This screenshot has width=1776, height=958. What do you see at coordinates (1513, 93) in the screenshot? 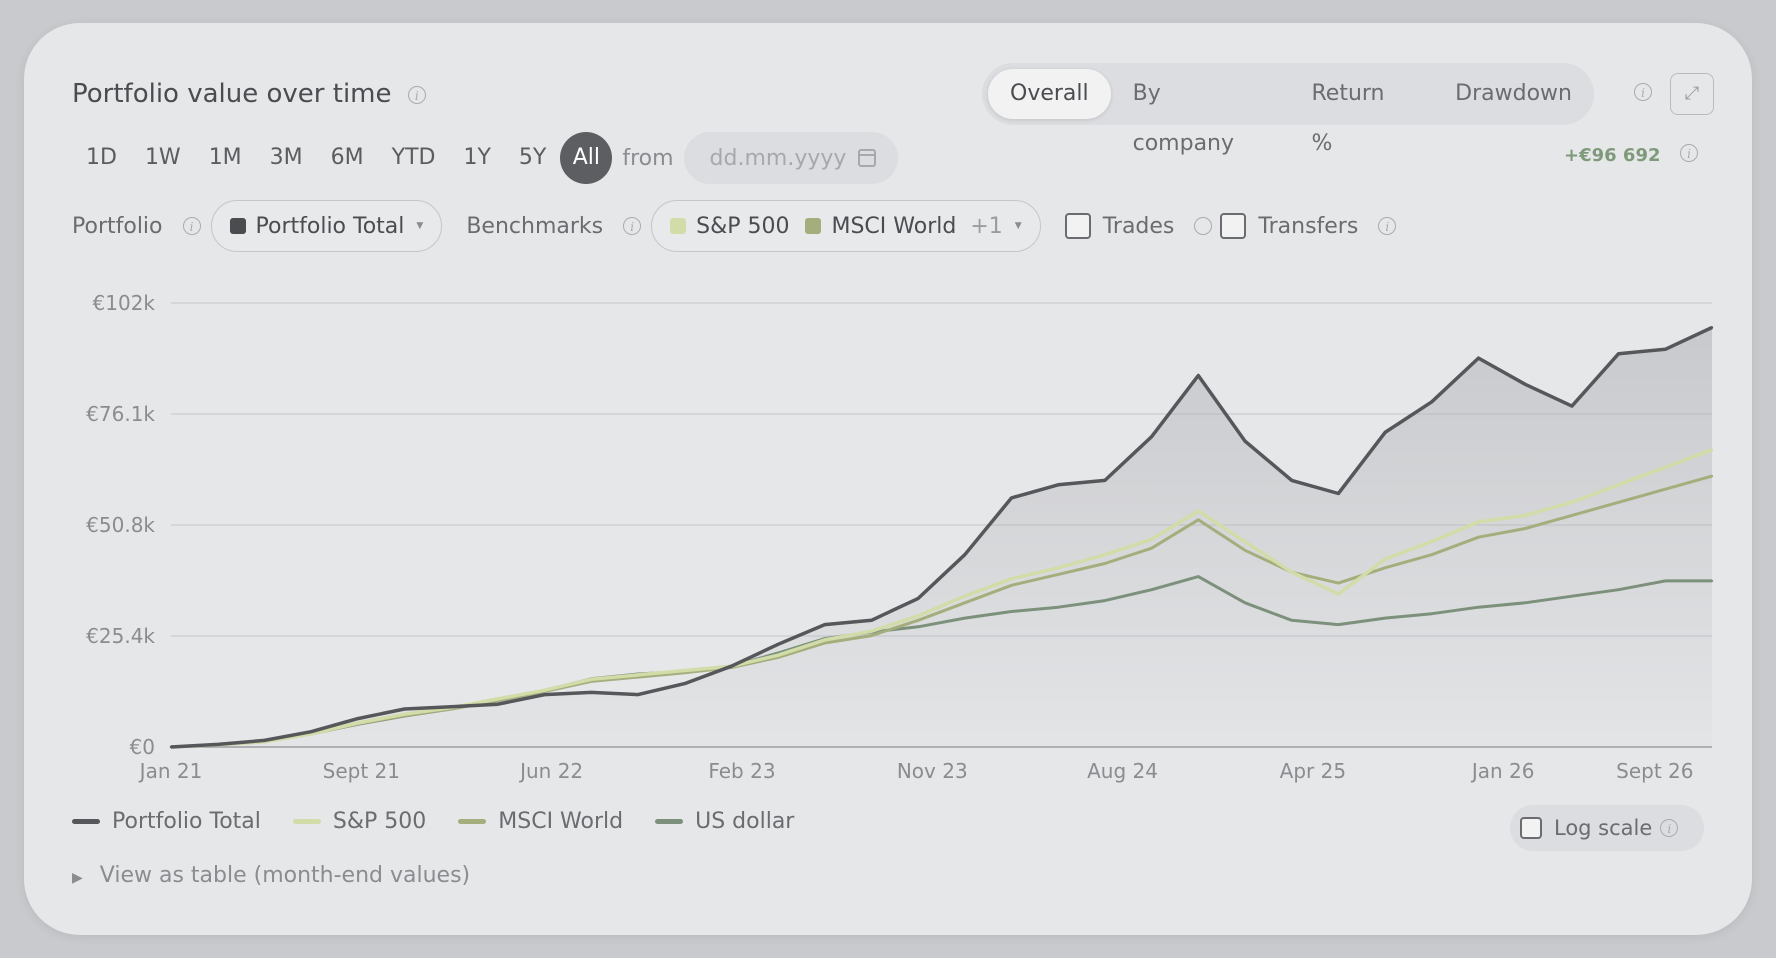
I see `tab-drawdown: Drawdown` at bounding box center [1513, 93].